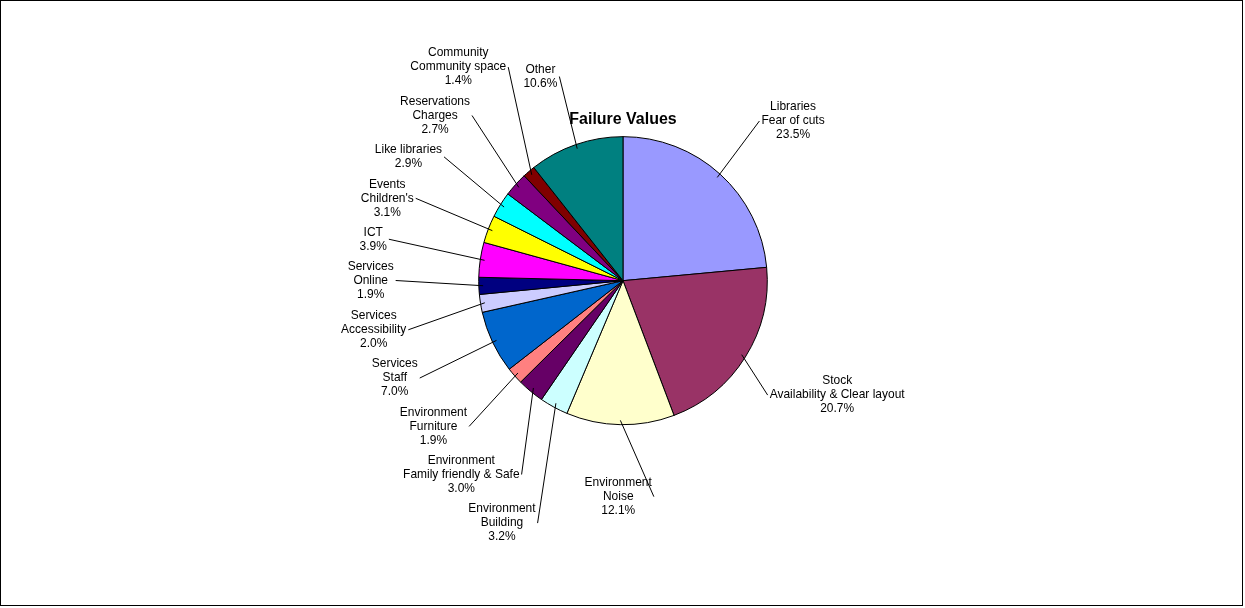  I want to click on data-label: 20.7%, so click(837, 408).